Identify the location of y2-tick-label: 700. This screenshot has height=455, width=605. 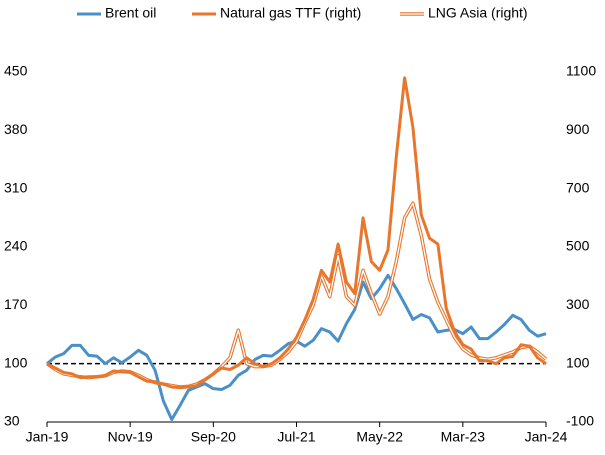
(578, 187).